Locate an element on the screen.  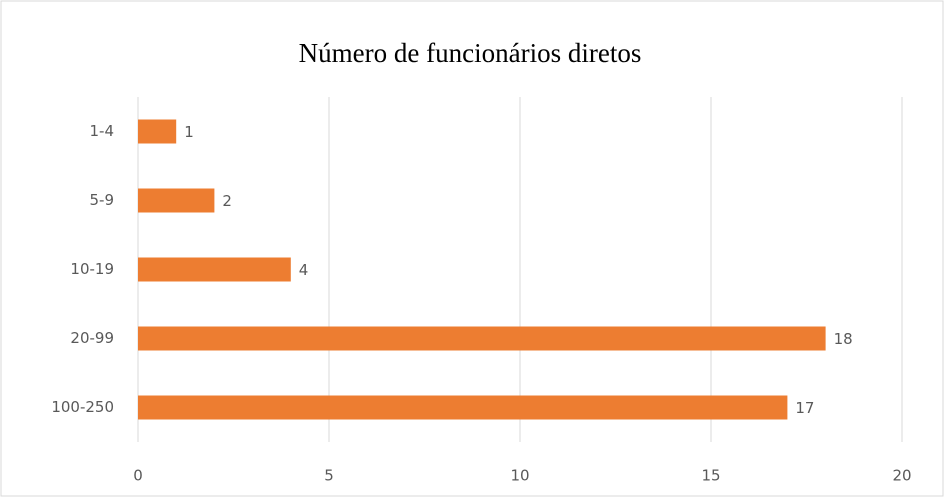
y-tick-label: 10-19 is located at coordinates (92, 269).